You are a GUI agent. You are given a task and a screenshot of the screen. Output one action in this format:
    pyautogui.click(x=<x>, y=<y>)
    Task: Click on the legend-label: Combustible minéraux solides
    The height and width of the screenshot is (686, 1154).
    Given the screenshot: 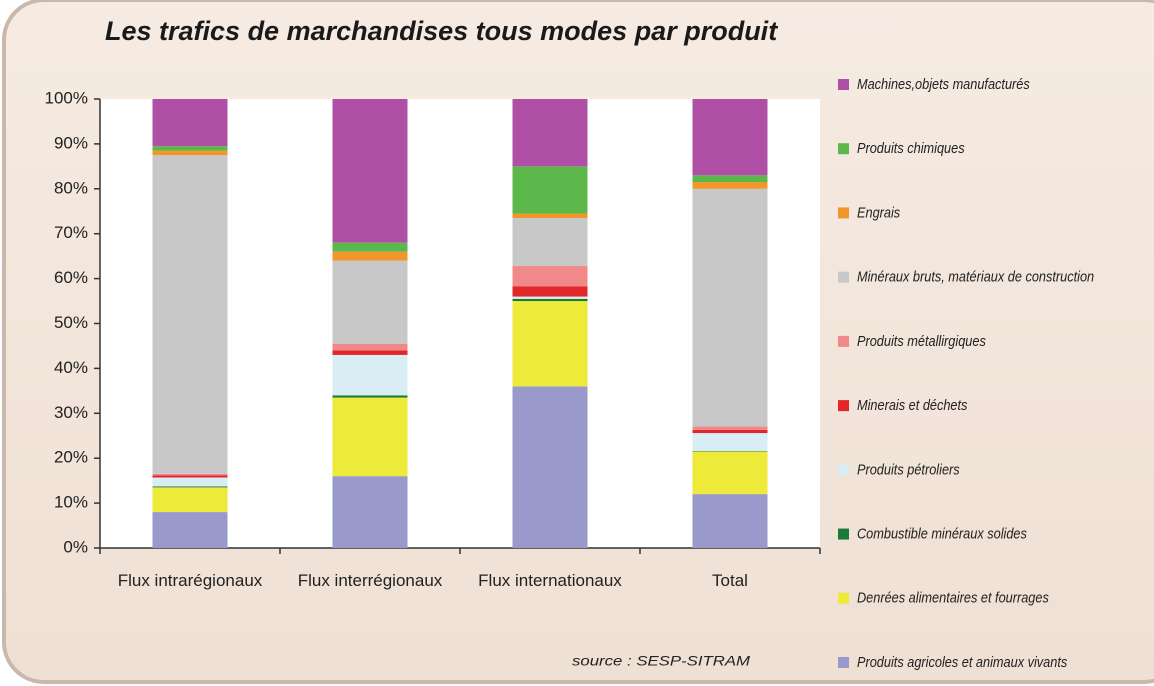 What is the action you would take?
    pyautogui.click(x=942, y=533)
    